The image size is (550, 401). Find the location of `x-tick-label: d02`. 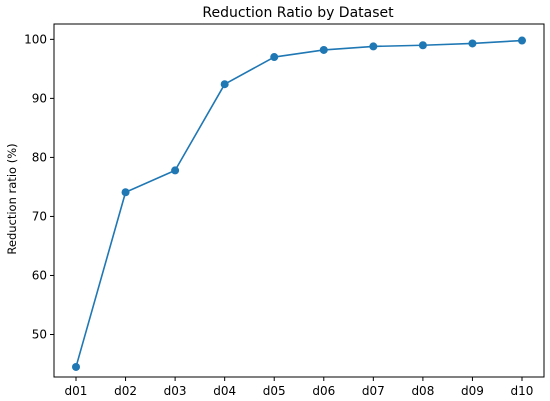

x-tick-label: d02 is located at coordinates (125, 391).